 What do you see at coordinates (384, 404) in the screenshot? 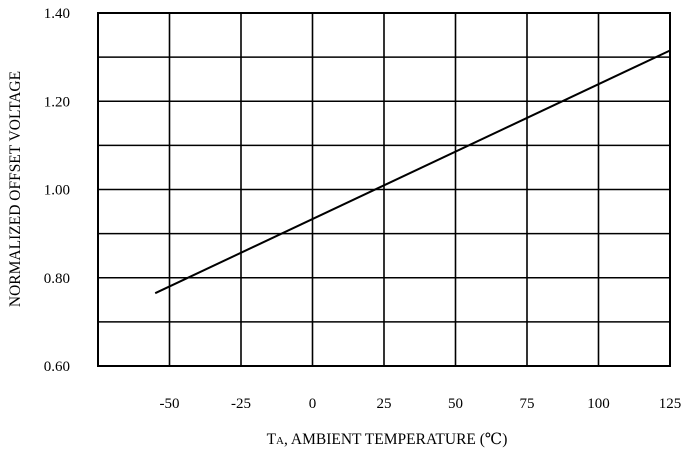
I see `x-tick-label: 25` at bounding box center [384, 404].